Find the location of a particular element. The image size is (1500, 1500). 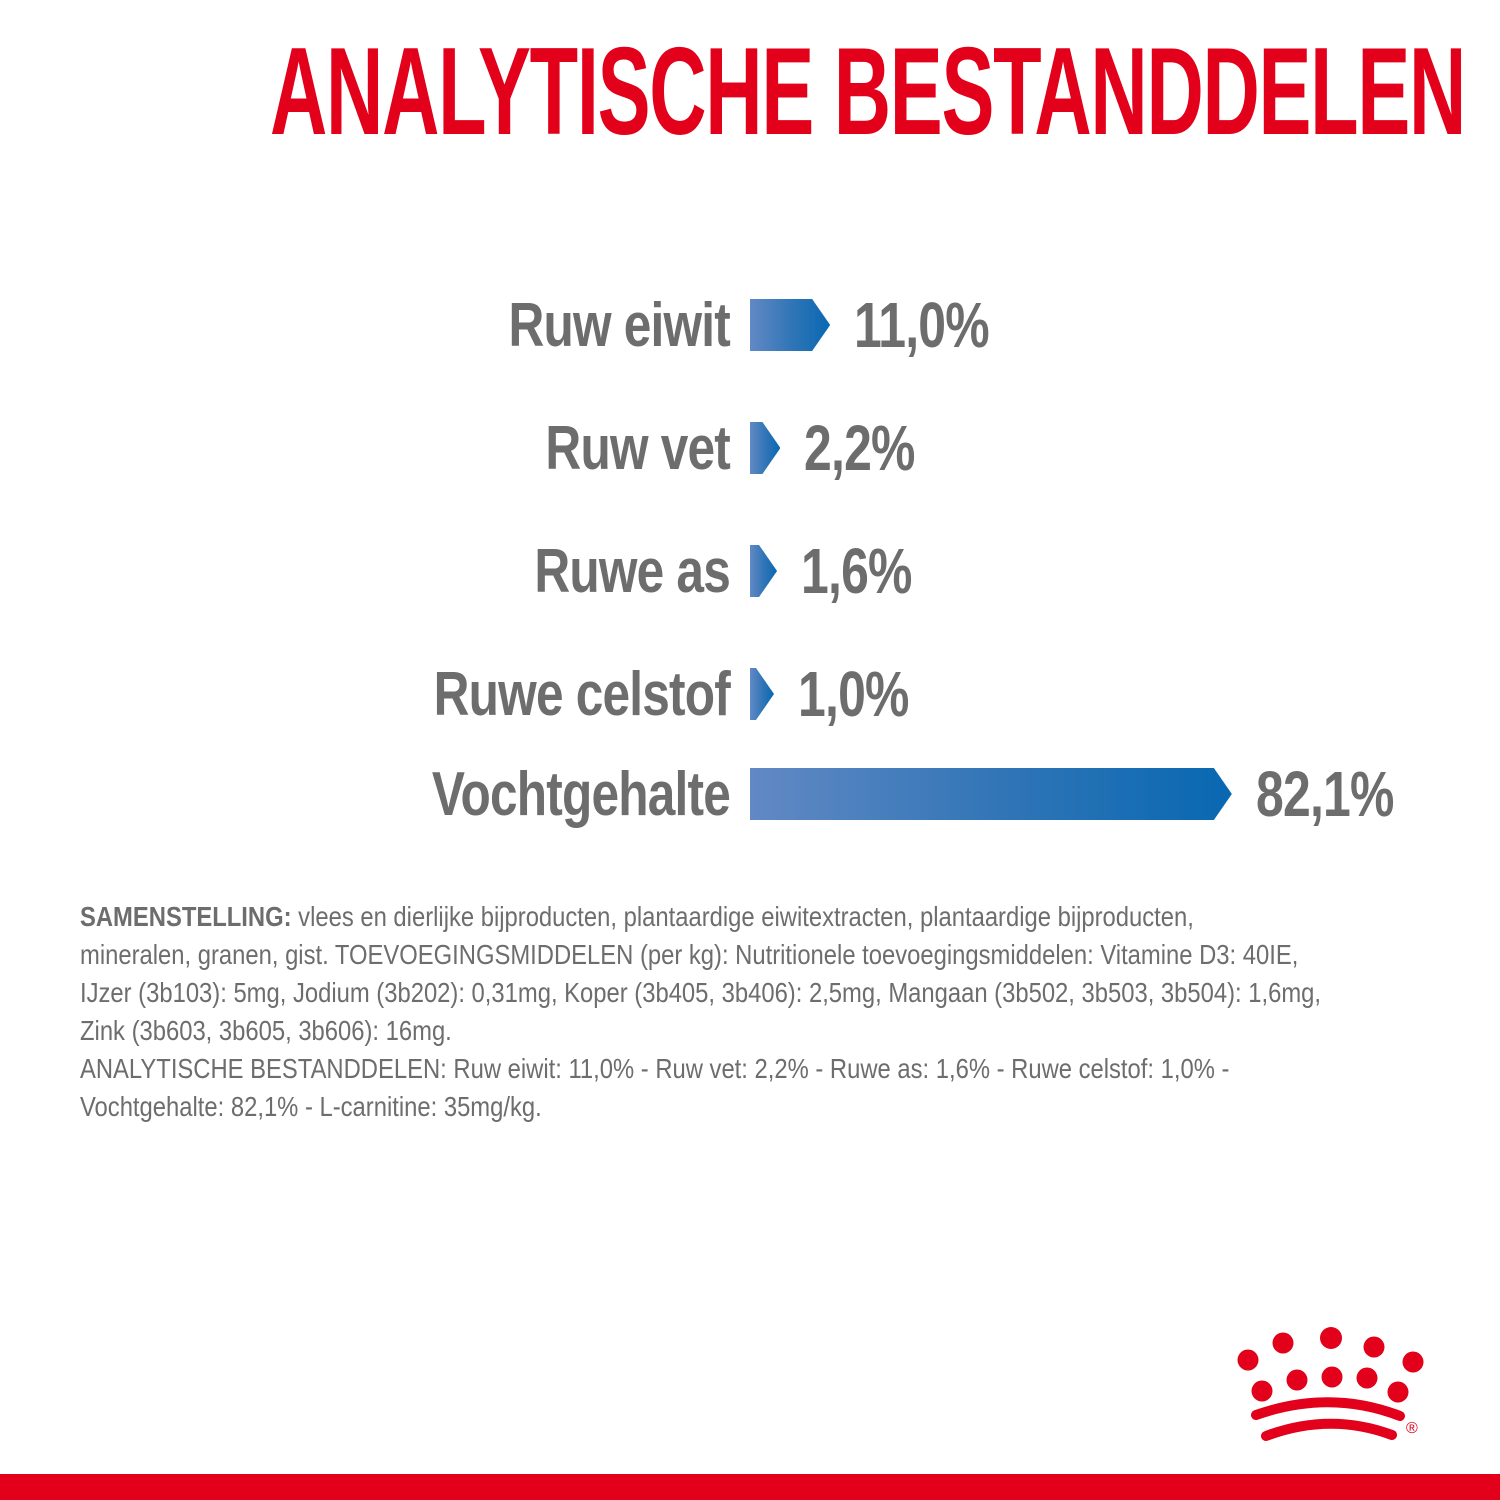

nutrient-value: 82,1% is located at coordinates (1324, 794).